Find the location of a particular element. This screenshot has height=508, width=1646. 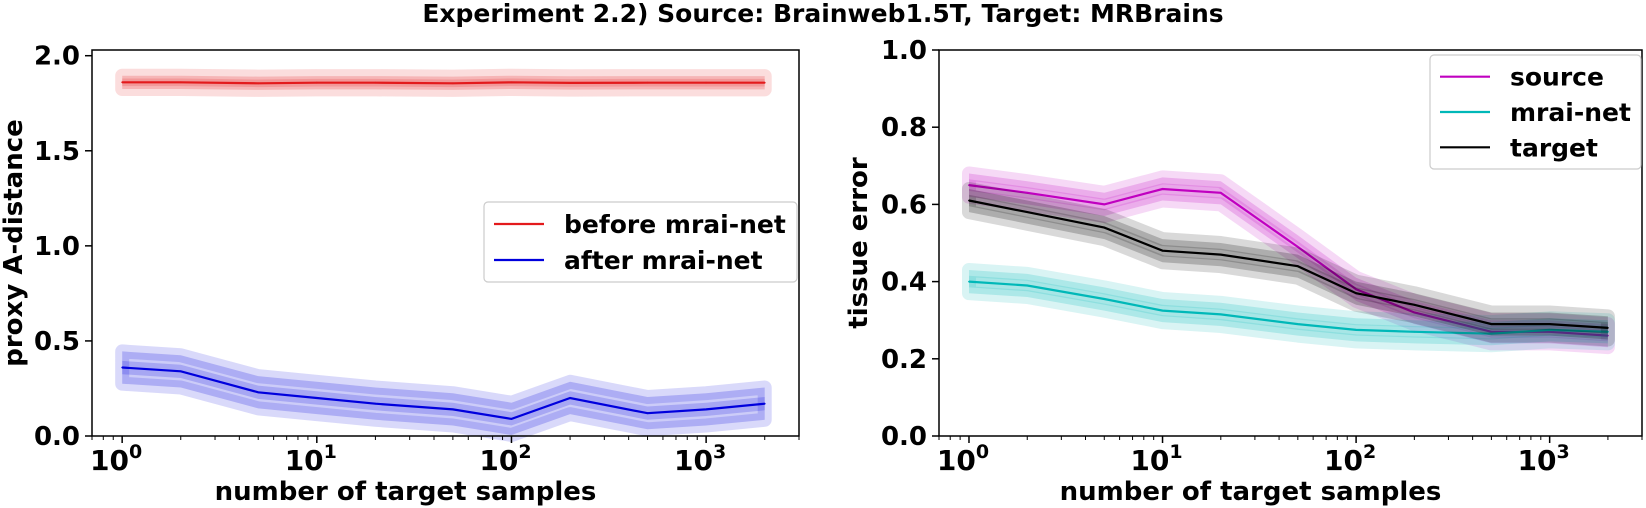

series-mrai-net is located at coordinates (1288, 308).